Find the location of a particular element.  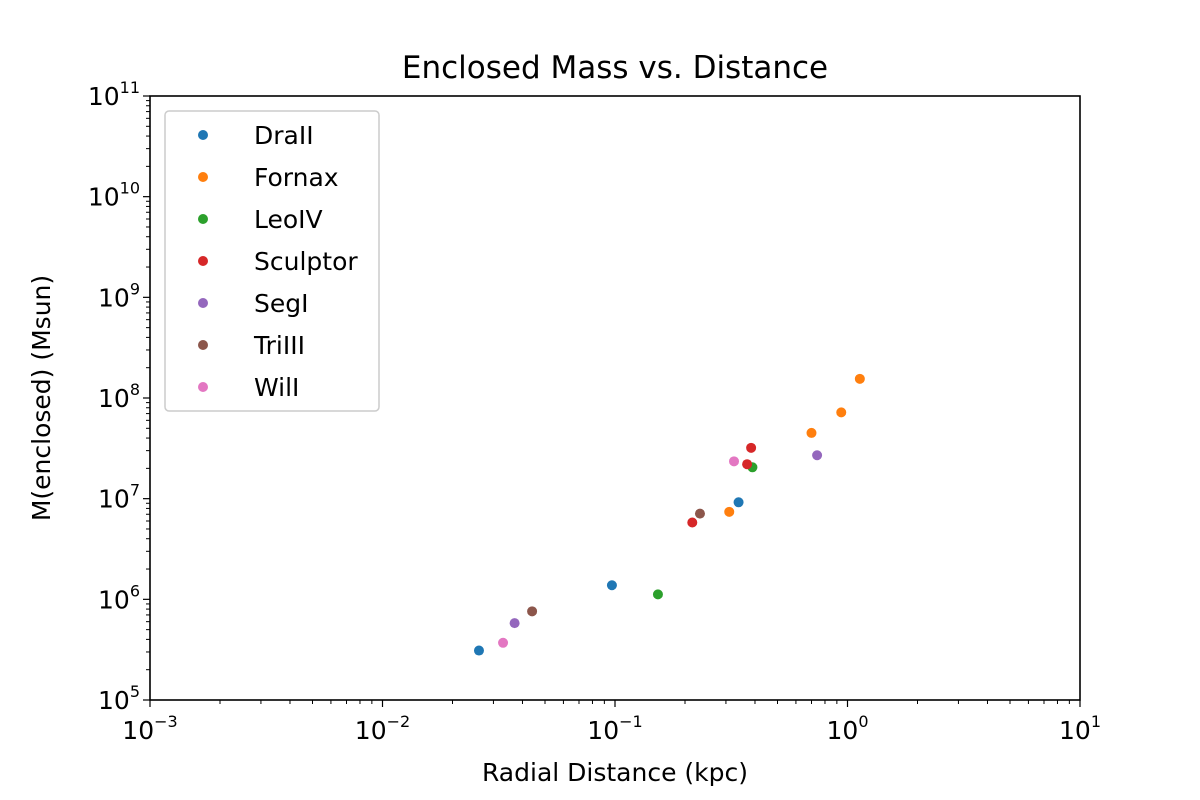

legend-marker-segi is located at coordinates (203, 303).